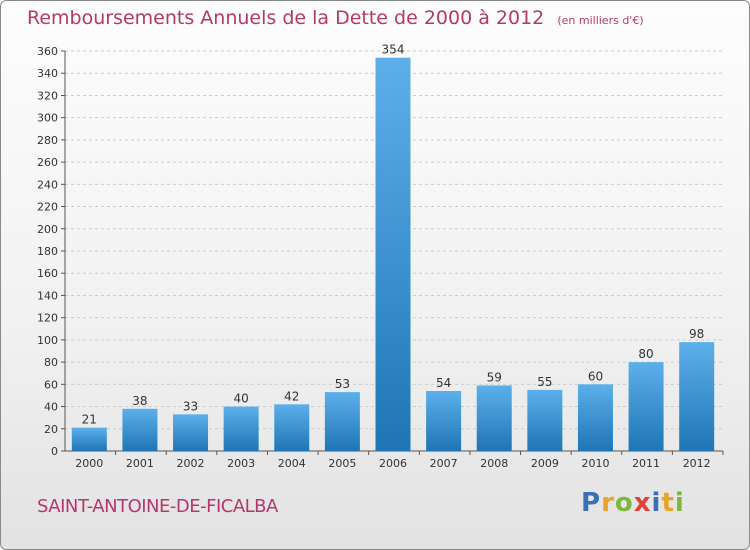 This screenshot has height=550, width=750. Describe the element at coordinates (645, 354) in the screenshot. I see `bar-value-label: 80` at that location.